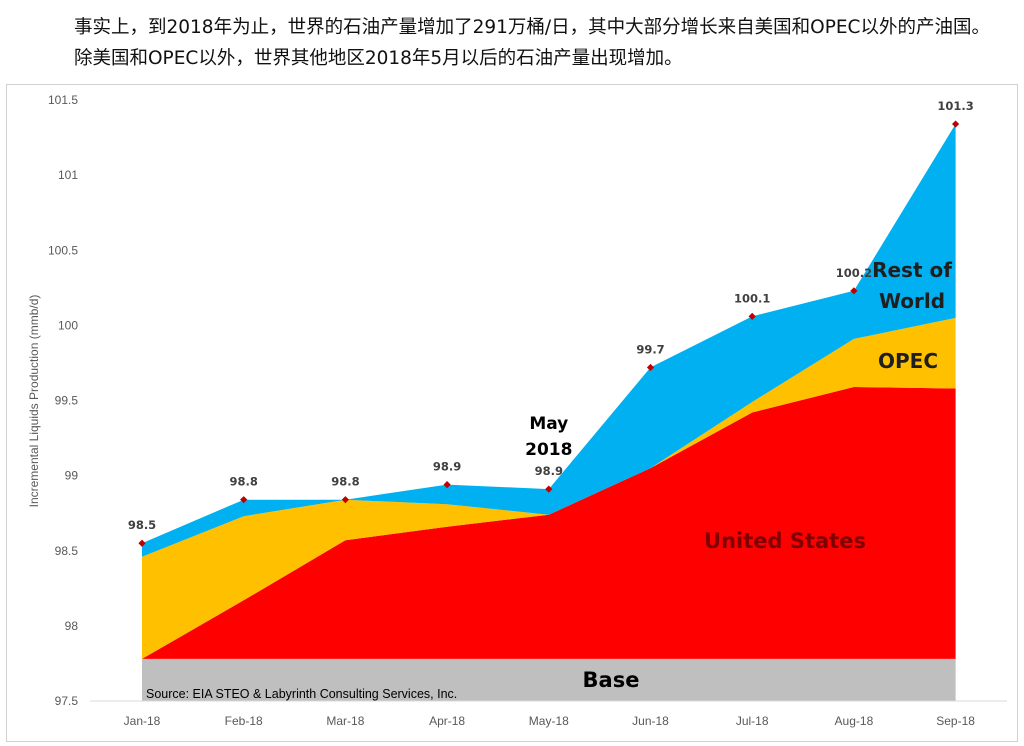 This screenshot has width=1024, height=746. What do you see at coordinates (244, 721) in the screenshot?
I see `x-tick-label: Feb-18` at bounding box center [244, 721].